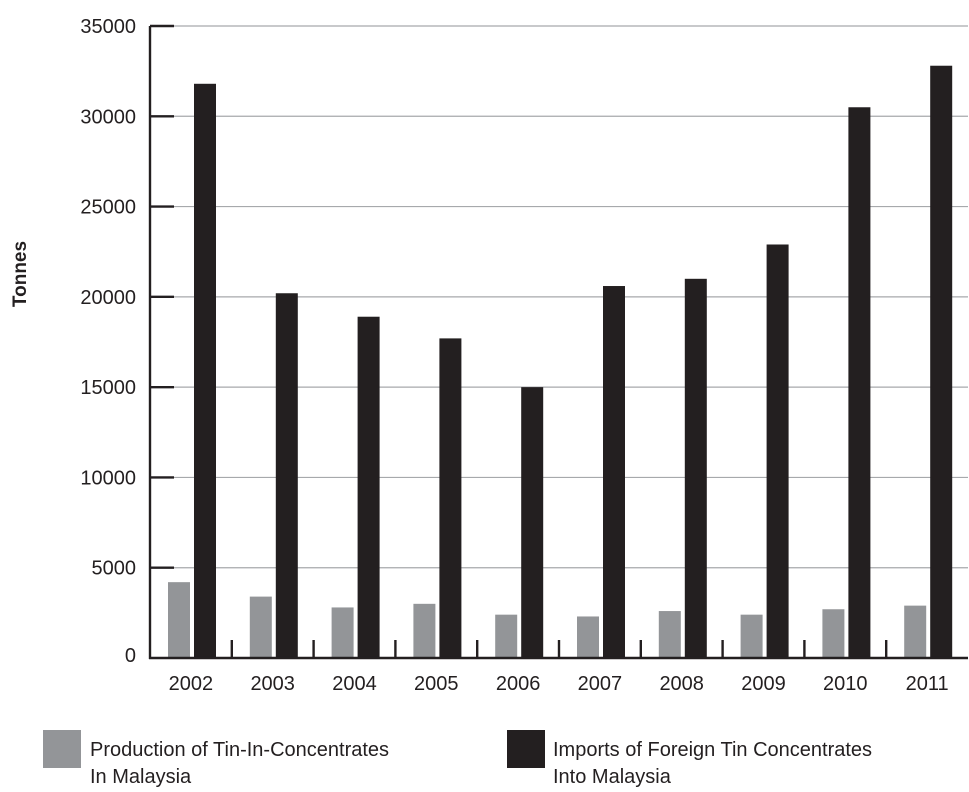  Describe the element at coordinates (450, 498) in the screenshot. I see `imports-bar-2005` at that location.